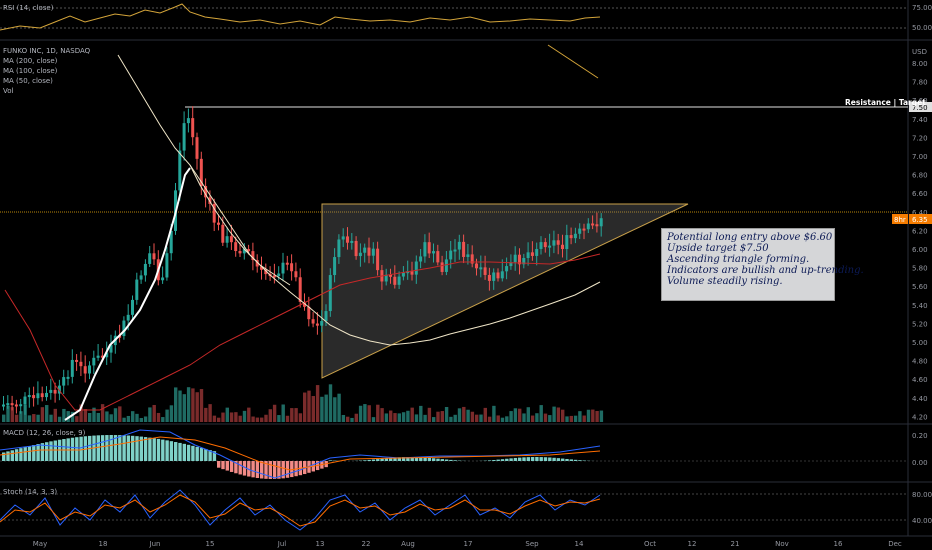 This screenshot has height=550, width=932. I want to click on stoch-k-line, so click(300, 510).